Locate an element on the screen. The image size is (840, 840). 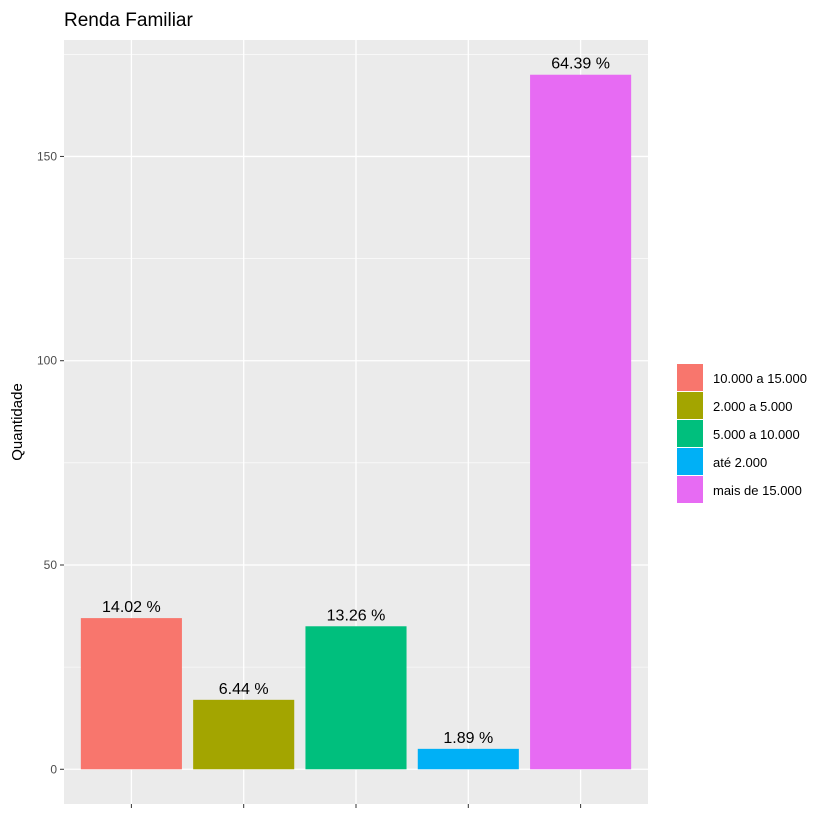
legend-label: 5.000 a 10.000 is located at coordinates (756, 434).